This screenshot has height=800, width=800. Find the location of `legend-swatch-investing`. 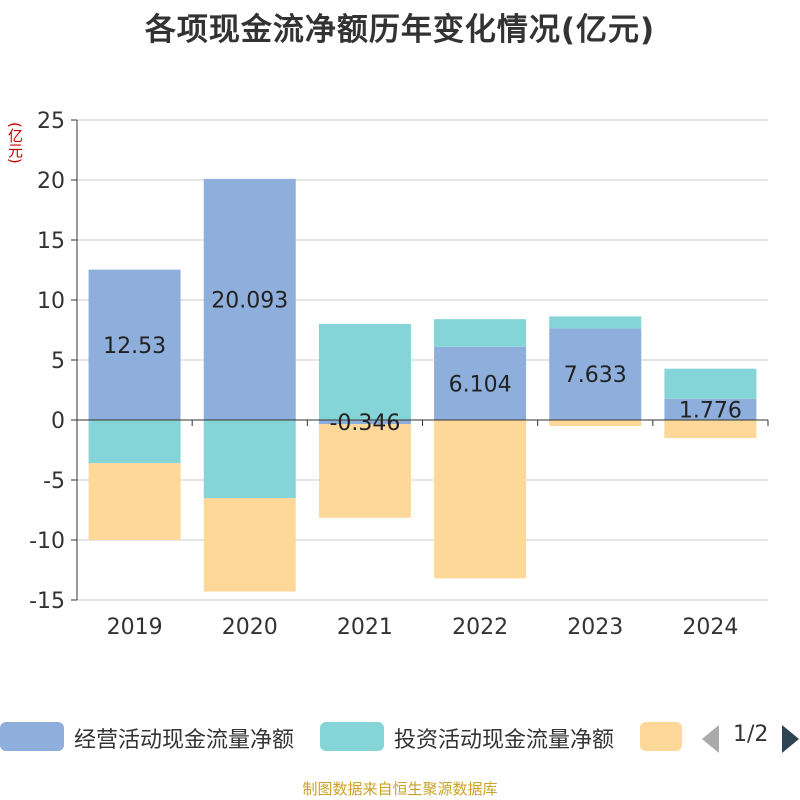

legend-swatch-investing is located at coordinates (352, 736).